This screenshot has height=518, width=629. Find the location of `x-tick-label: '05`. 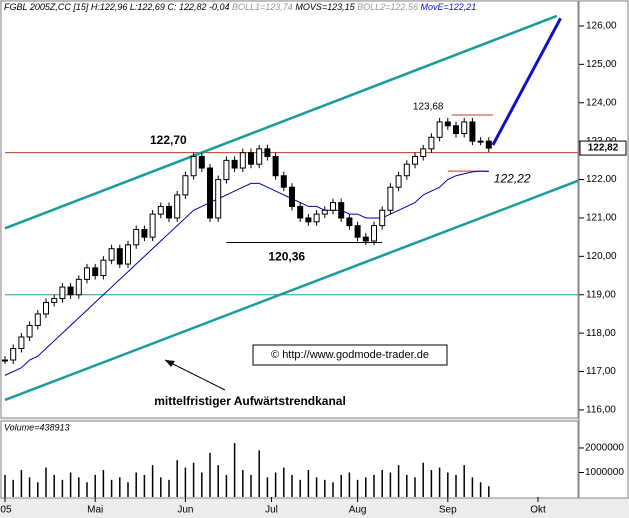

x-tick-label: '05 is located at coordinates (6, 510).